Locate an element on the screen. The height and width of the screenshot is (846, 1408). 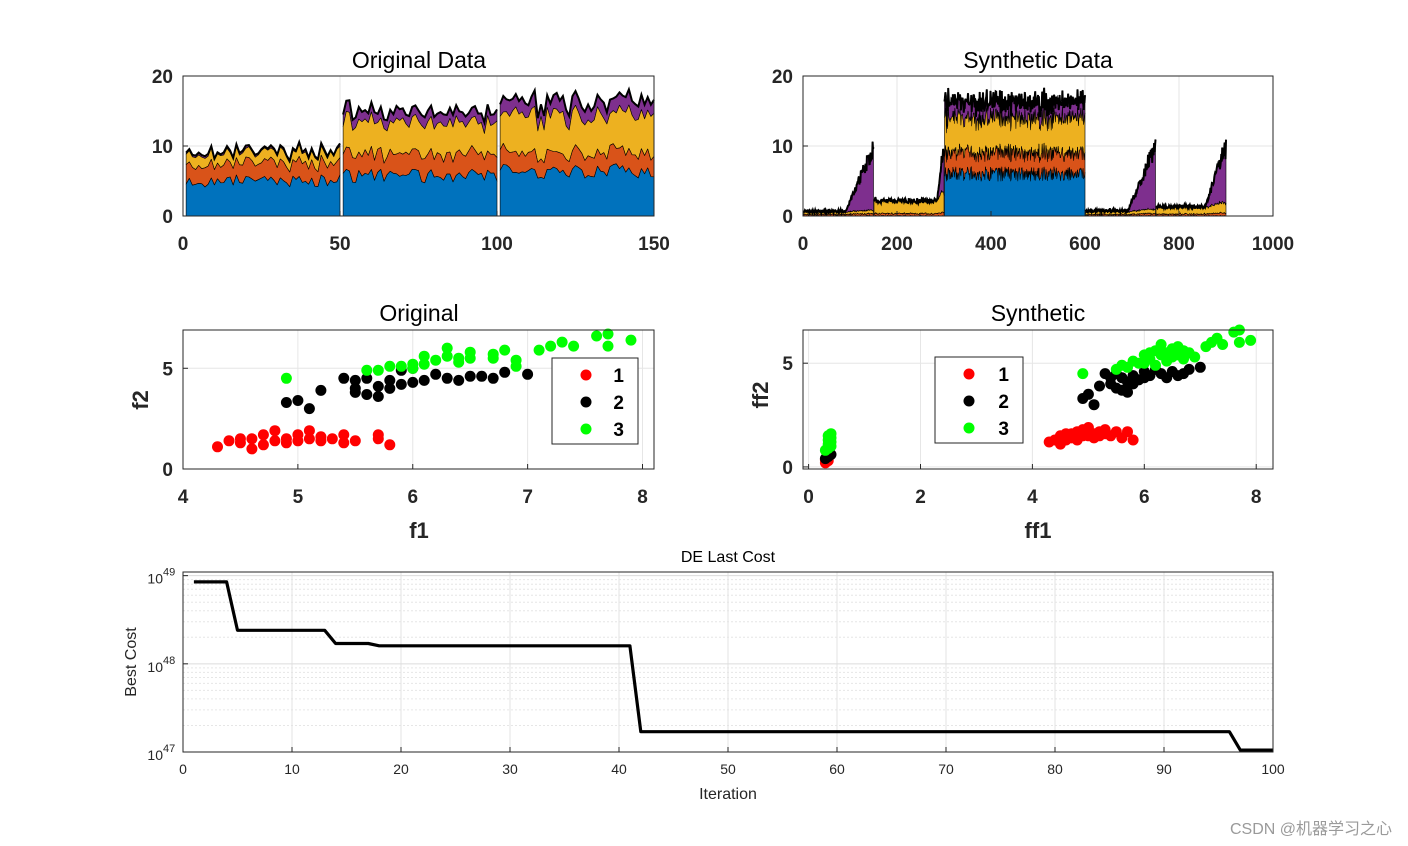
x-tick-label: 8 is located at coordinates (1256, 497).